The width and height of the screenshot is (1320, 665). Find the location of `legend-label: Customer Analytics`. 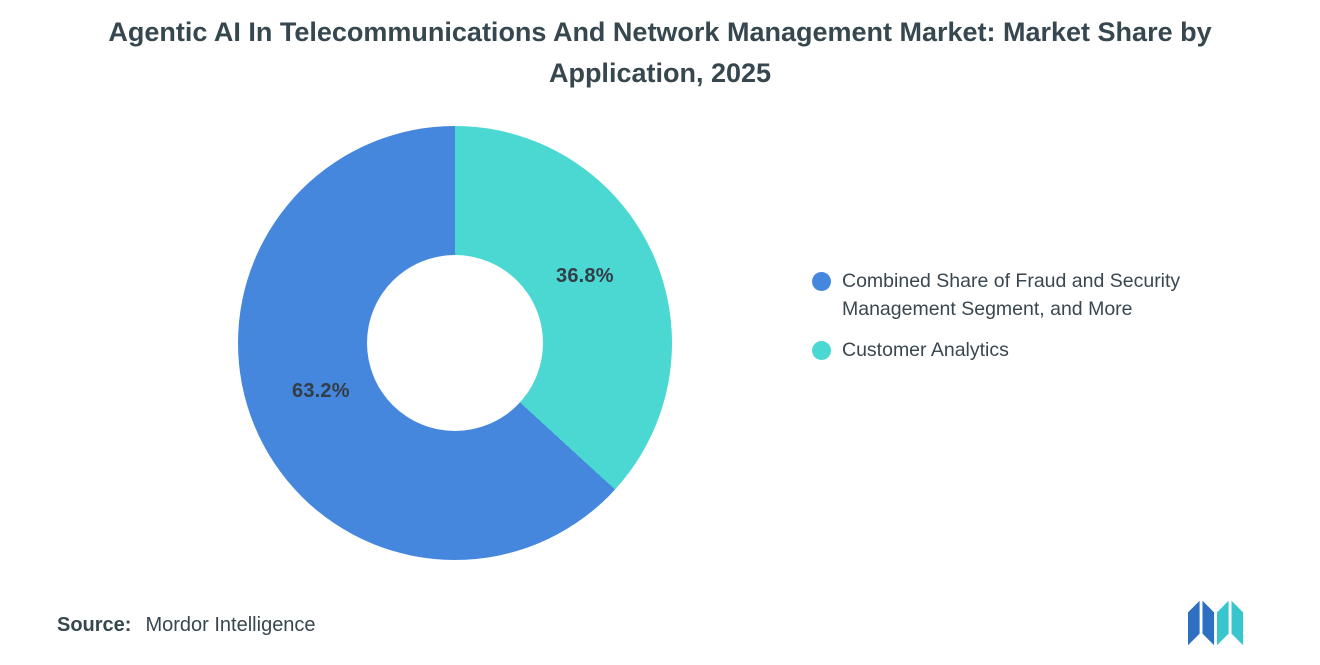

legend-label: Customer Analytics is located at coordinates (925, 350).